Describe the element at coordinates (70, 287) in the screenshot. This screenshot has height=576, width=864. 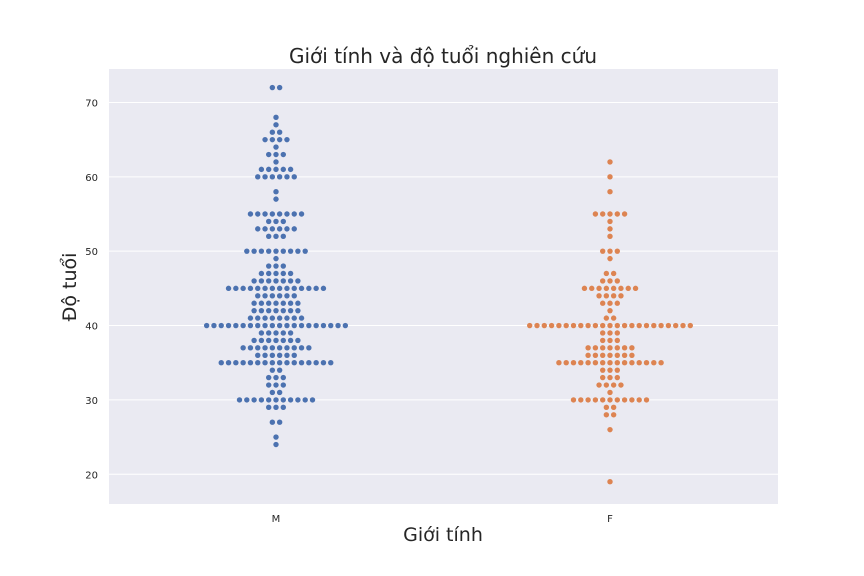
I see `y-axis-label: Độ tuổi` at that location.